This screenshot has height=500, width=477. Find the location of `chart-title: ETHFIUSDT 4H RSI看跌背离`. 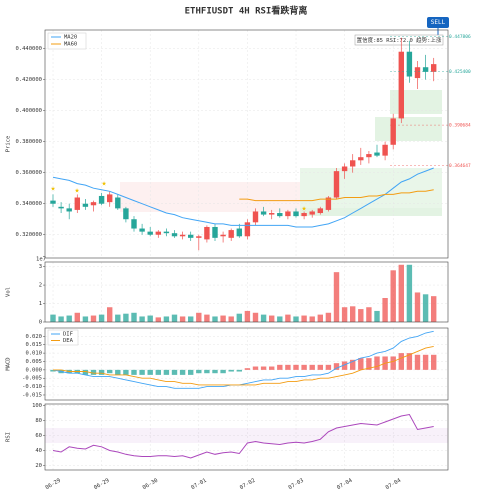

chart-title: ETHFIUSDT 4H RSI看跌背离 is located at coordinates (246, 11).